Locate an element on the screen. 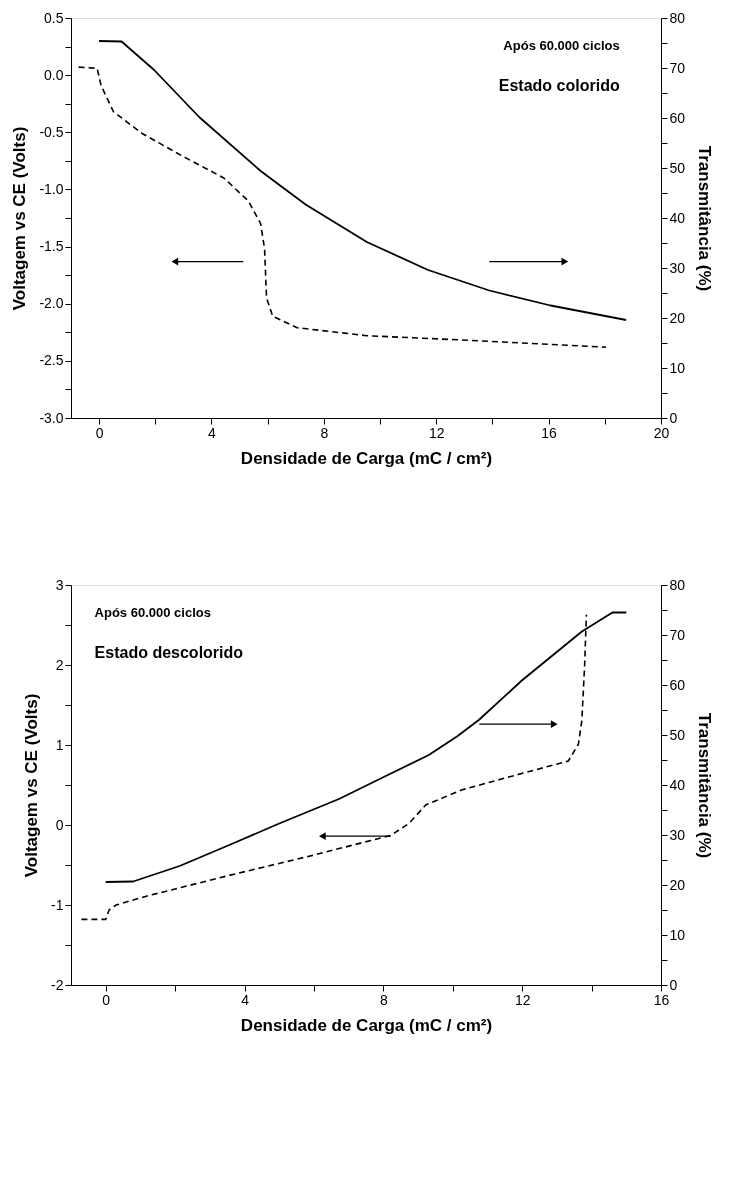 Image resolution: width=756 pixels, height=1187 pixels. y-tick-label: -1.0 is located at coordinates (51, 188).